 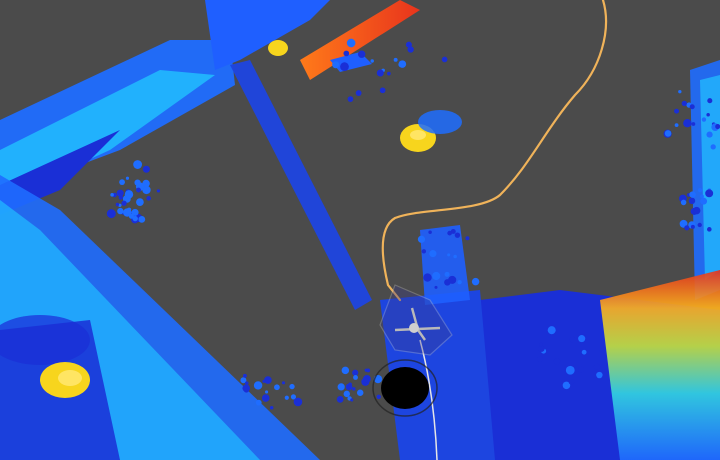 I want to click on trajectory-path-lower, so click(x=428, y=399).